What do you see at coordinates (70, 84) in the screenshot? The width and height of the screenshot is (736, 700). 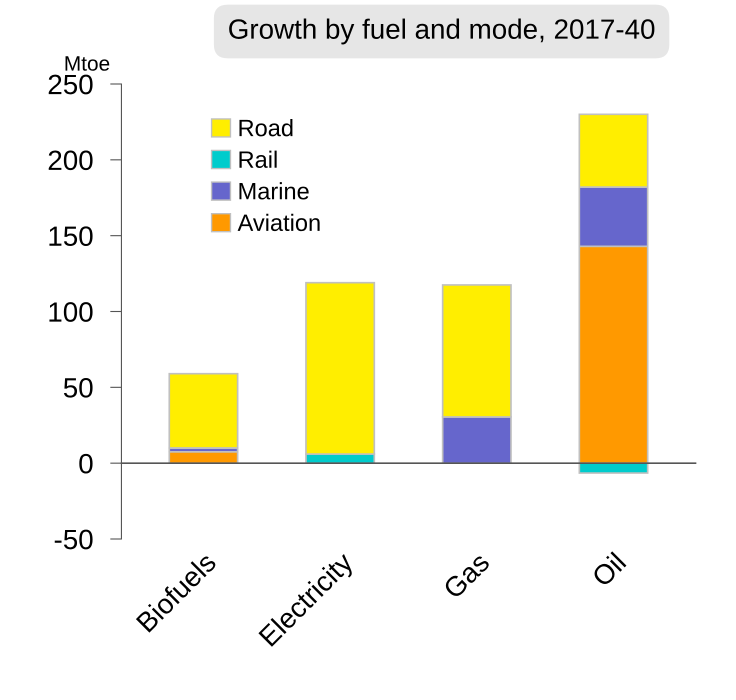 I see `y-tick-label: 250` at bounding box center [70, 84].